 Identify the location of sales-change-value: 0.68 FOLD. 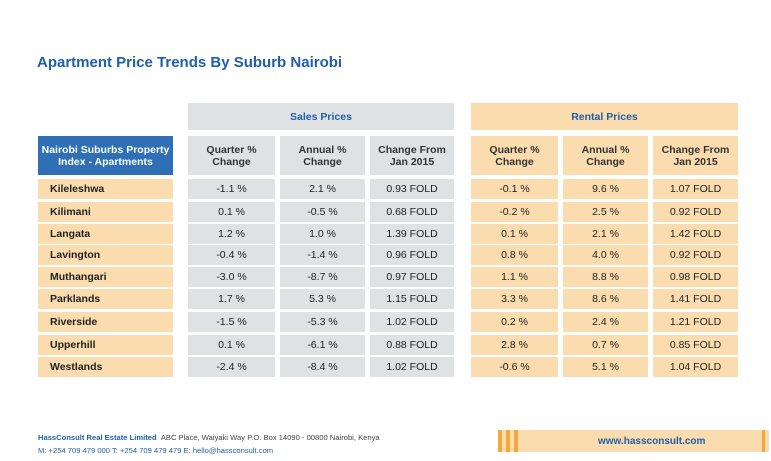
(412, 212).